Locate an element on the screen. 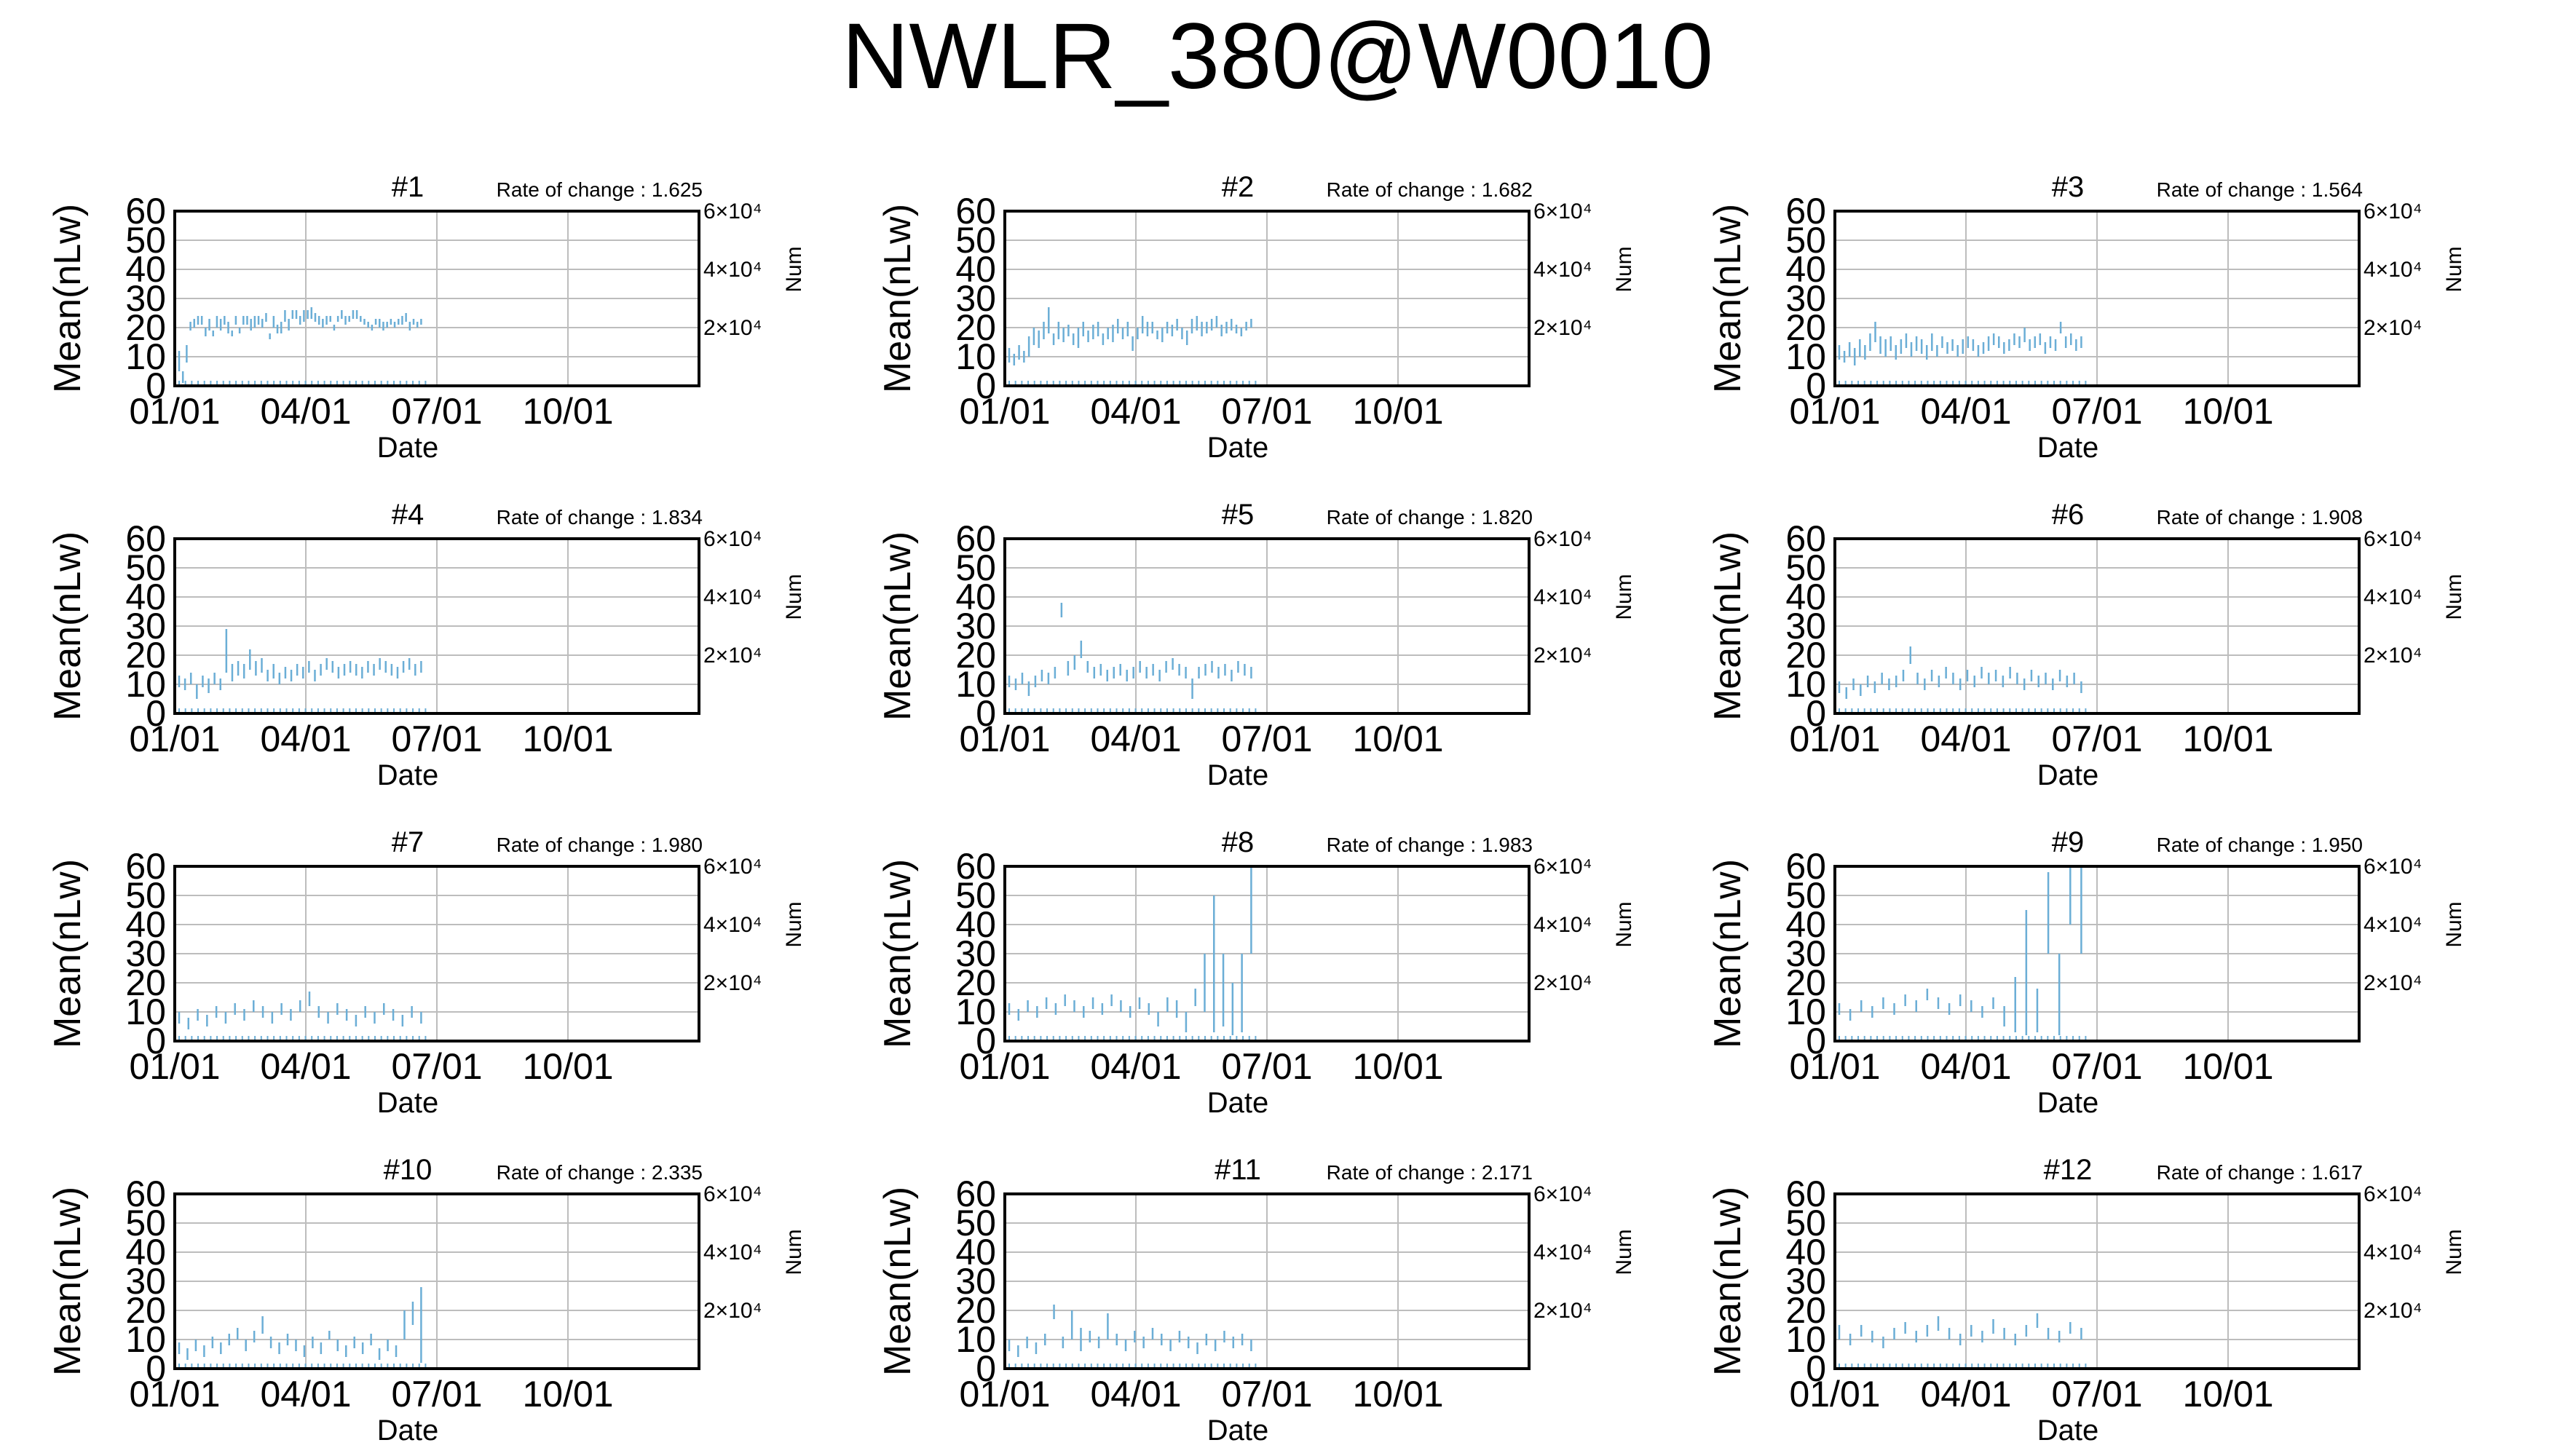 The image size is (2555, 1456). panel-title: #4 is located at coordinates (408, 515).